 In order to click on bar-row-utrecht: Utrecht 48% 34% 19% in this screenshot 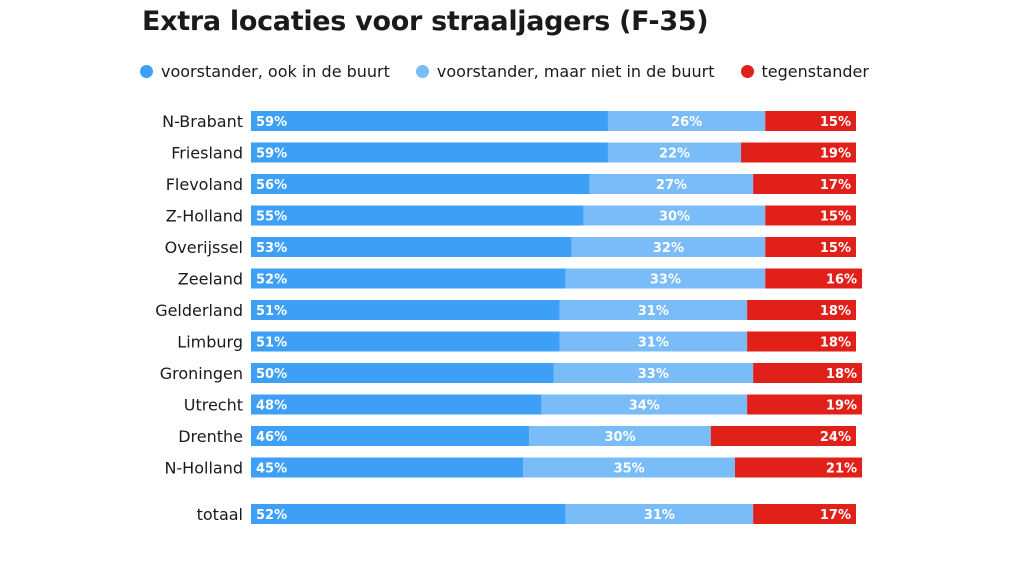, I will do `click(523, 404)`.